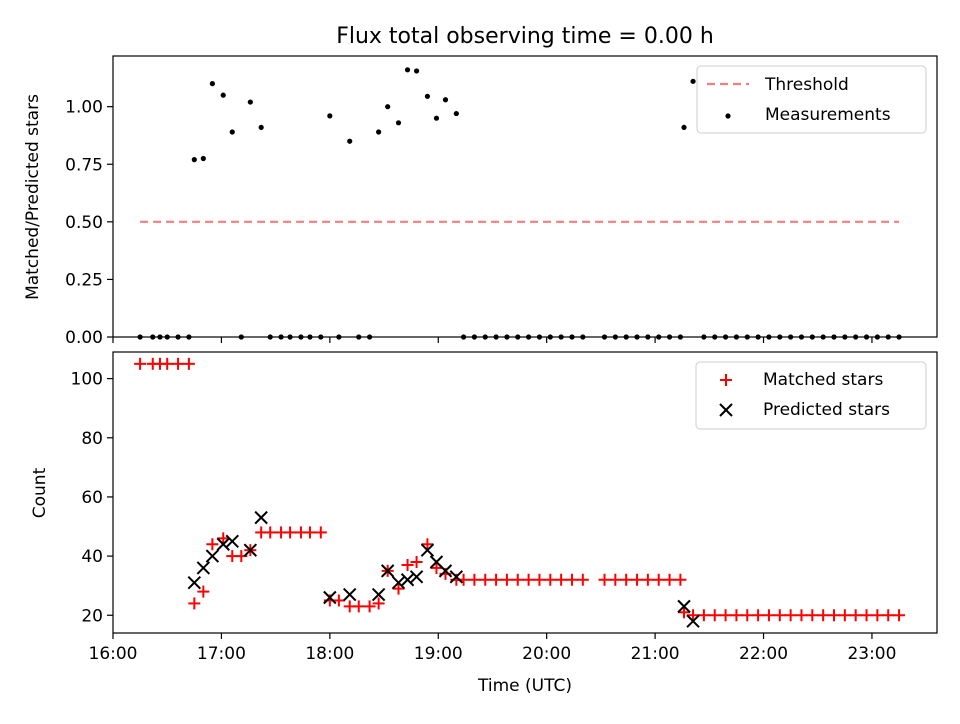  I want to click on ratio-y-ticks: 0.00 0.25 0.50 0.75 1.00, so click(89, 223).